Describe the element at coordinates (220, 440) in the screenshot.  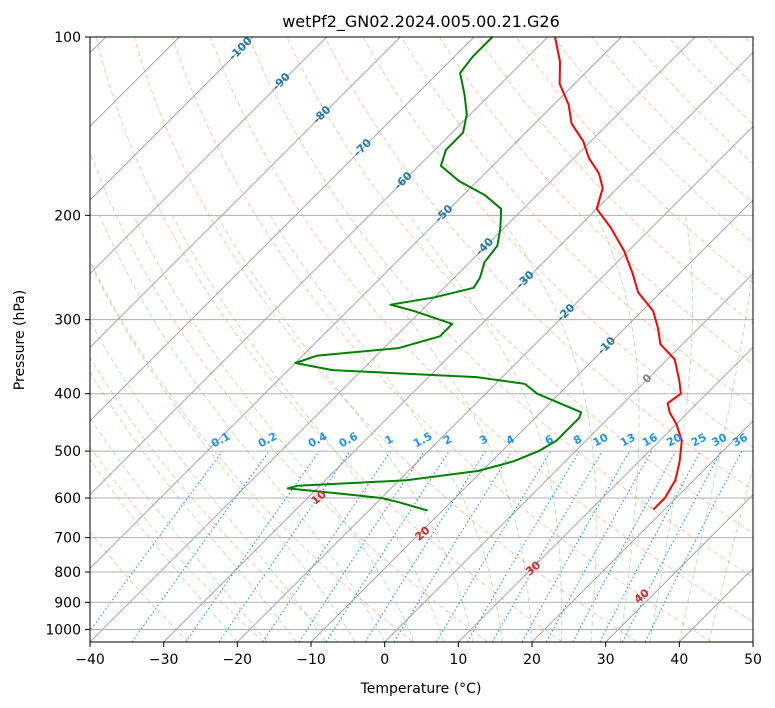
I see `mixing-ratio-label: 0.1` at that location.